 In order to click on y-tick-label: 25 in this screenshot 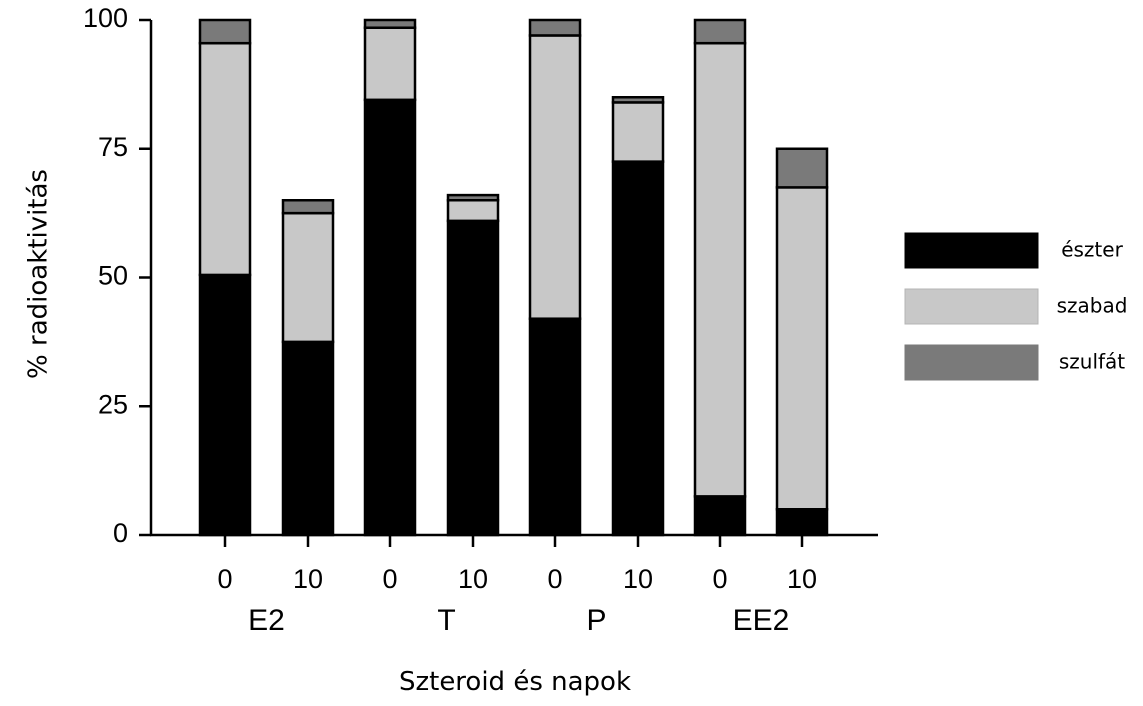, I will do `click(113, 404)`.